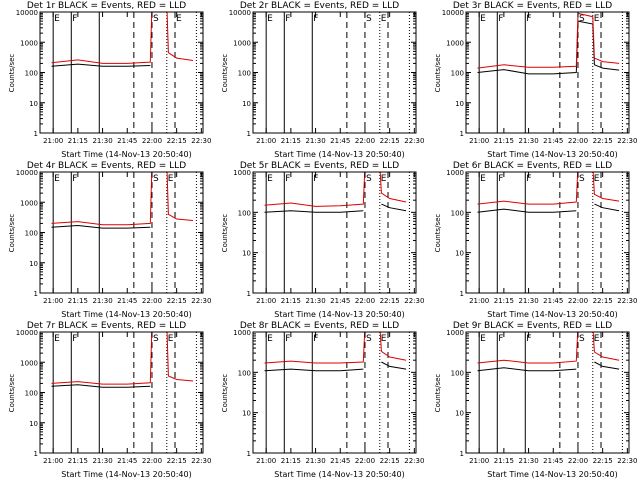 This screenshot has width=640, height=480. What do you see at coordinates (319, 326) in the screenshot?
I see `panel-title: Det 8r BLACK = Events, RED = LLD` at bounding box center [319, 326].